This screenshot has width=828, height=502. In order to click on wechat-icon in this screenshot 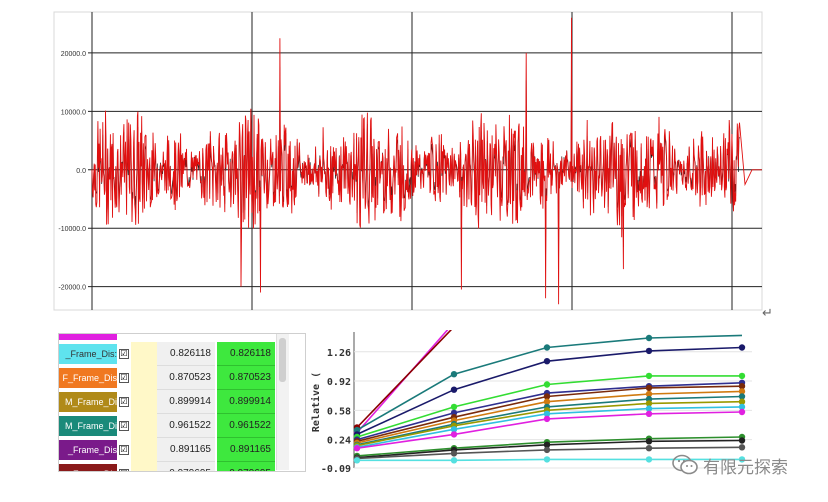, I will do `click(685, 464)`.